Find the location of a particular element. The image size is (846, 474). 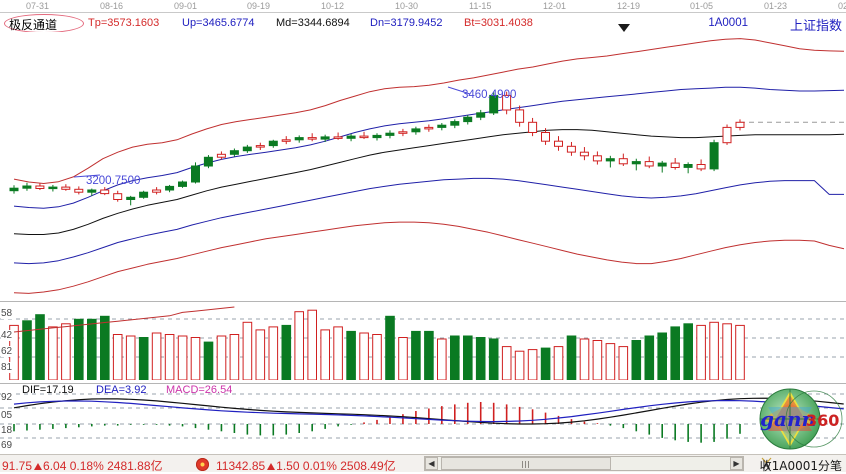

horizontal-scrollbar: ◀ ▶ is located at coordinates (584, 463).